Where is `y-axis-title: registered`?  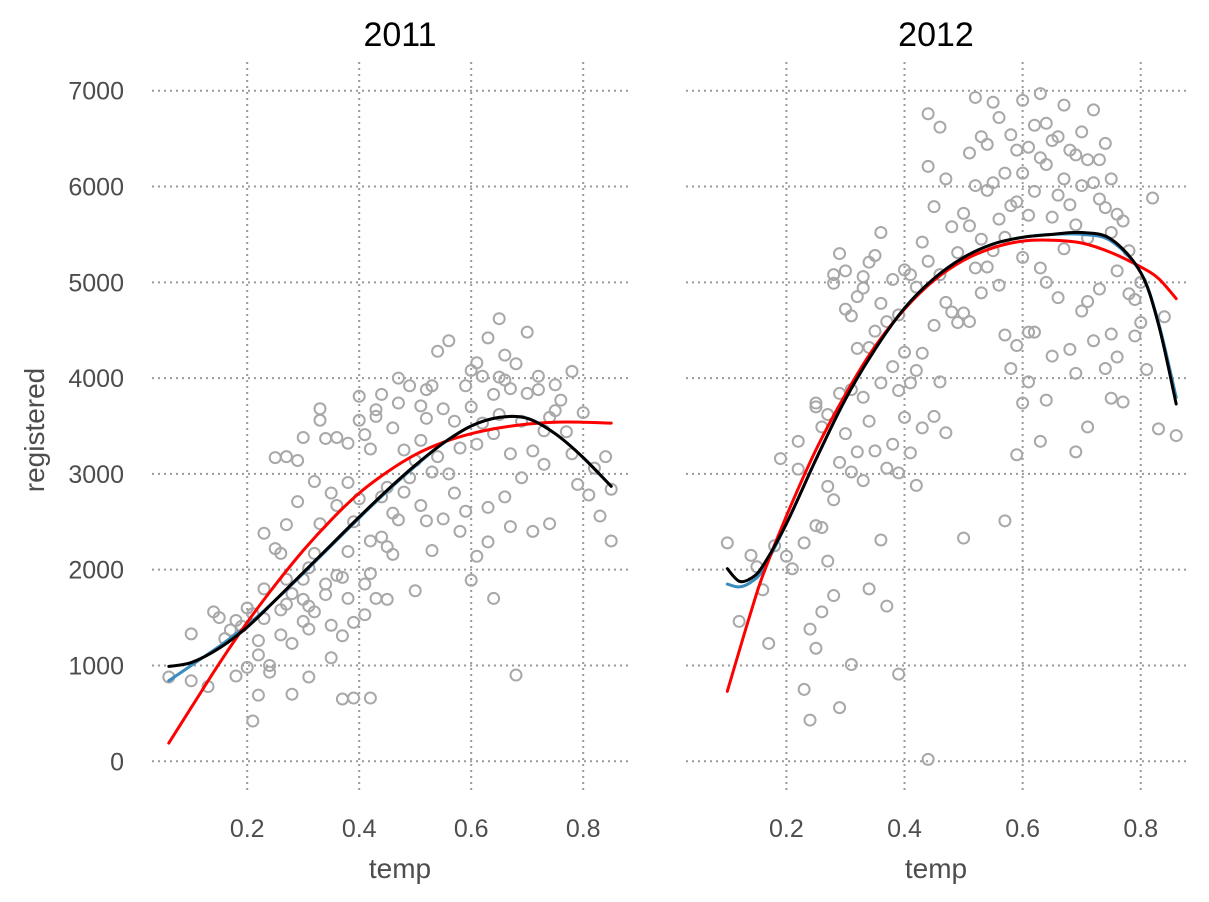 y-axis-title: registered is located at coordinates (34, 430).